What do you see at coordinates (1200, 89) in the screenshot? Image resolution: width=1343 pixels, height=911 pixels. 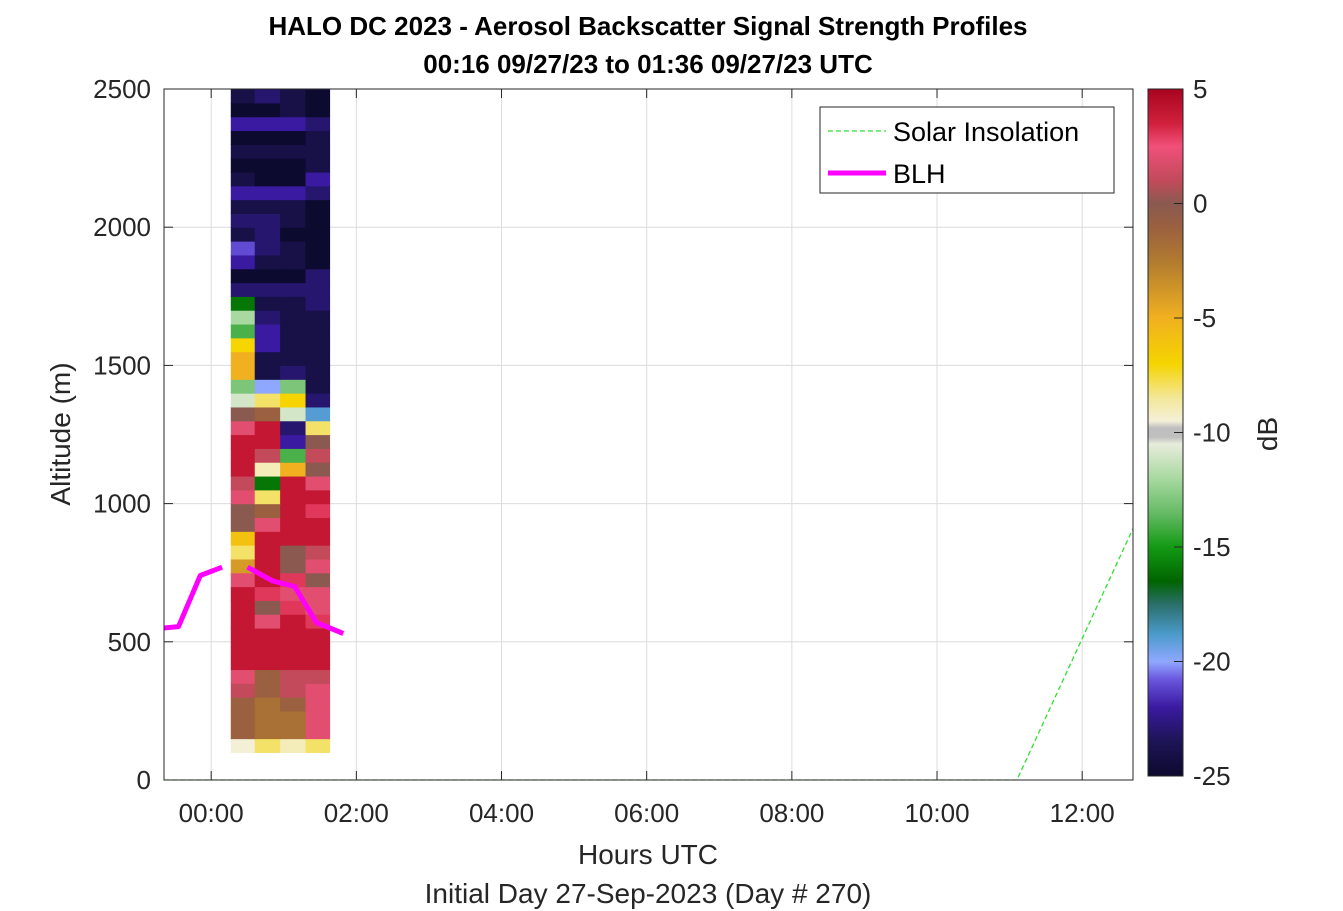 I see `colorbar-tick-label: 5` at bounding box center [1200, 89].